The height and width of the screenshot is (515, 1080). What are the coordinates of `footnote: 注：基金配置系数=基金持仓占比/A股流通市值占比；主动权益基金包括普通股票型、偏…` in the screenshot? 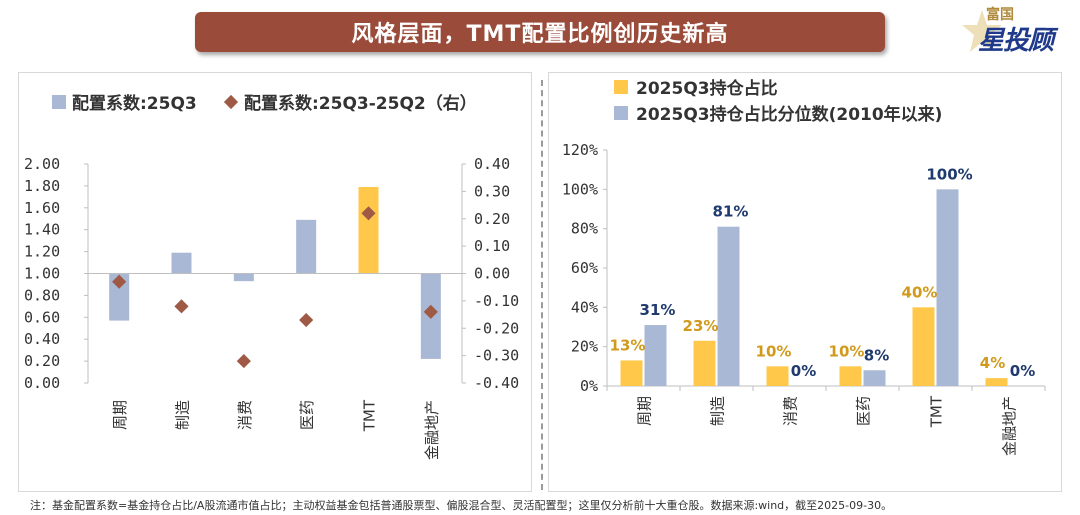 It's located at (461, 505).